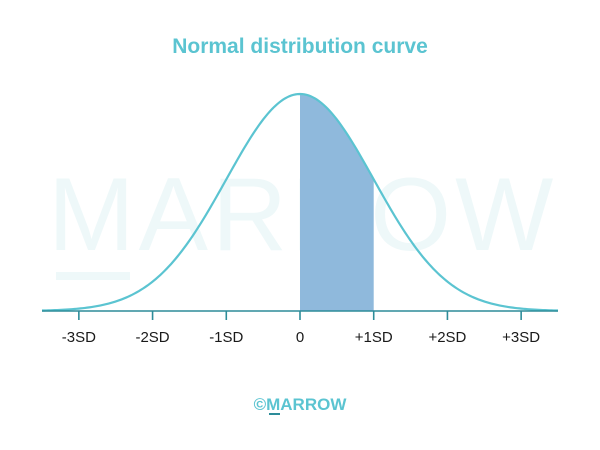 The height and width of the screenshot is (450, 600). Describe the element at coordinates (79, 337) in the screenshot. I see `x-tick-label: -3SD` at that location.